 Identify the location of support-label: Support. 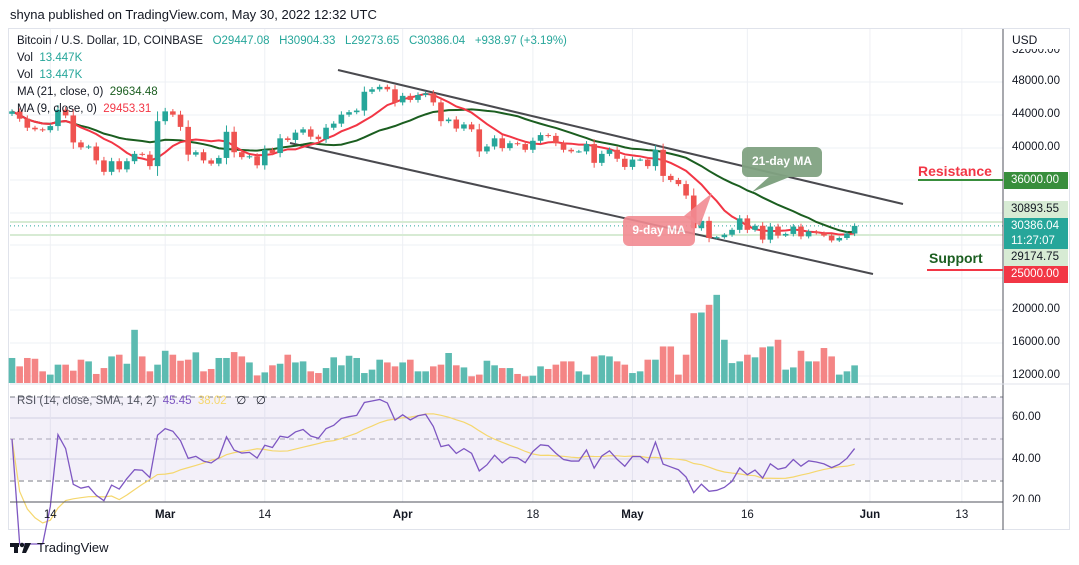
(956, 258).